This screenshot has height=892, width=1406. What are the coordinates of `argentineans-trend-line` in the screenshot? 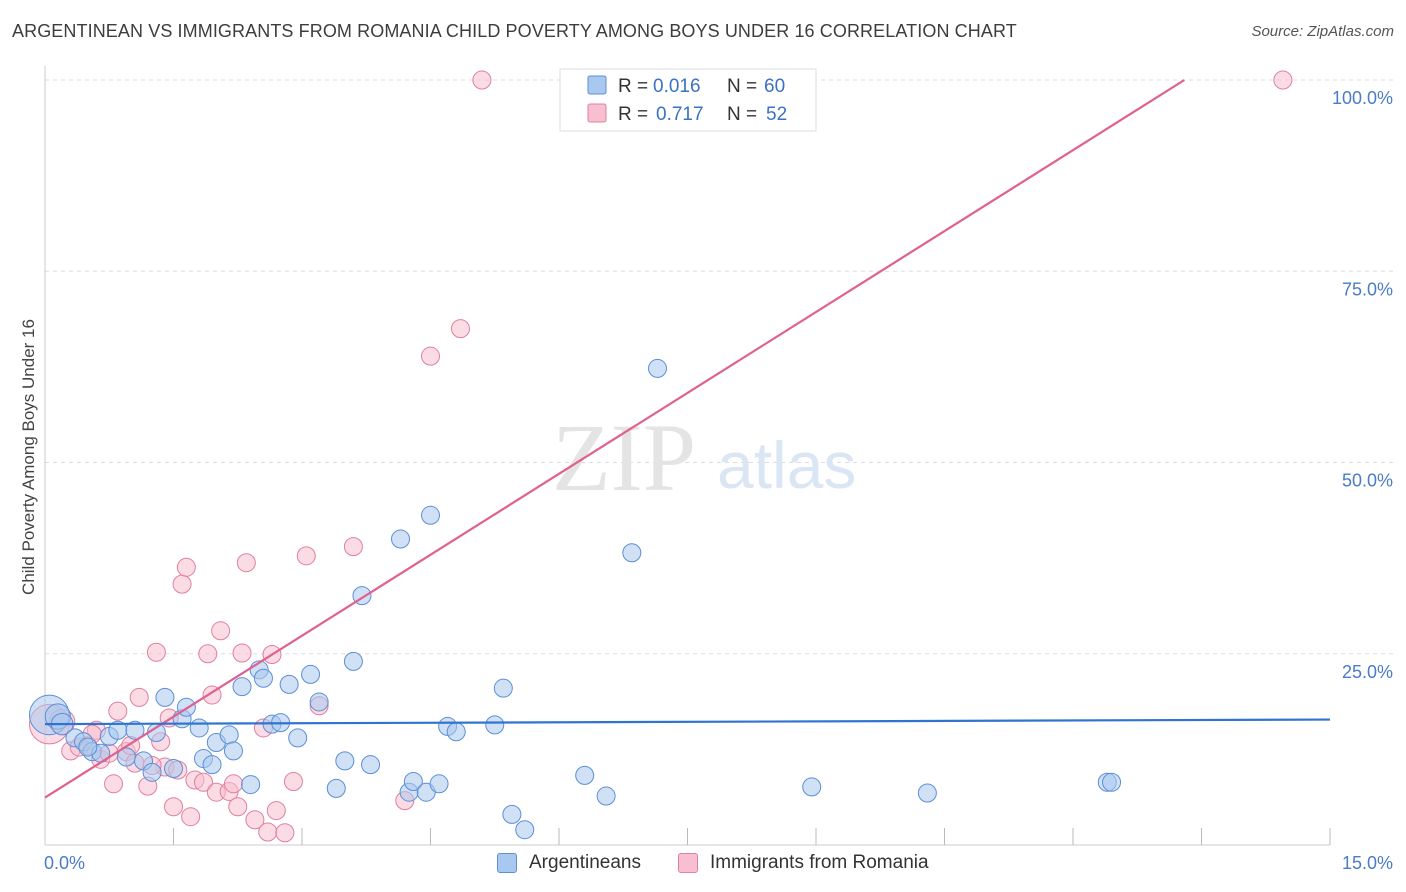 It's located at (687, 722).